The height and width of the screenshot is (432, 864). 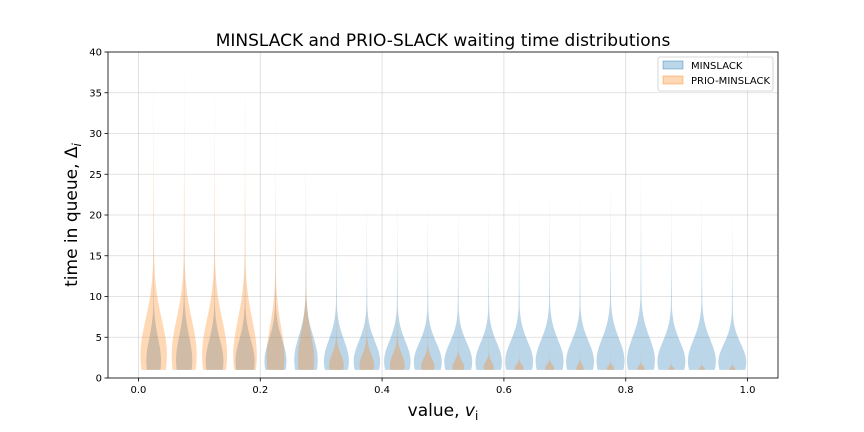 What do you see at coordinates (476, 416) in the screenshot?
I see `x-axis-label-sub: i` at bounding box center [476, 416].